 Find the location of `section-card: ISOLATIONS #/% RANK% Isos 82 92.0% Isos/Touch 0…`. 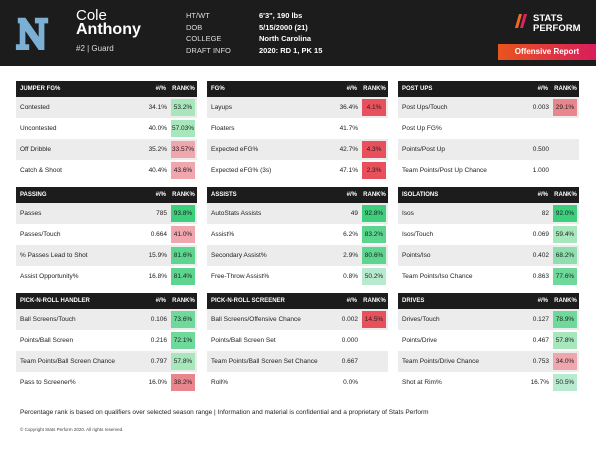

section-card: ISOLATIONS #/% RANK% Isos 82 92.0% Isos/Touch 0… is located at coordinates (488, 237).